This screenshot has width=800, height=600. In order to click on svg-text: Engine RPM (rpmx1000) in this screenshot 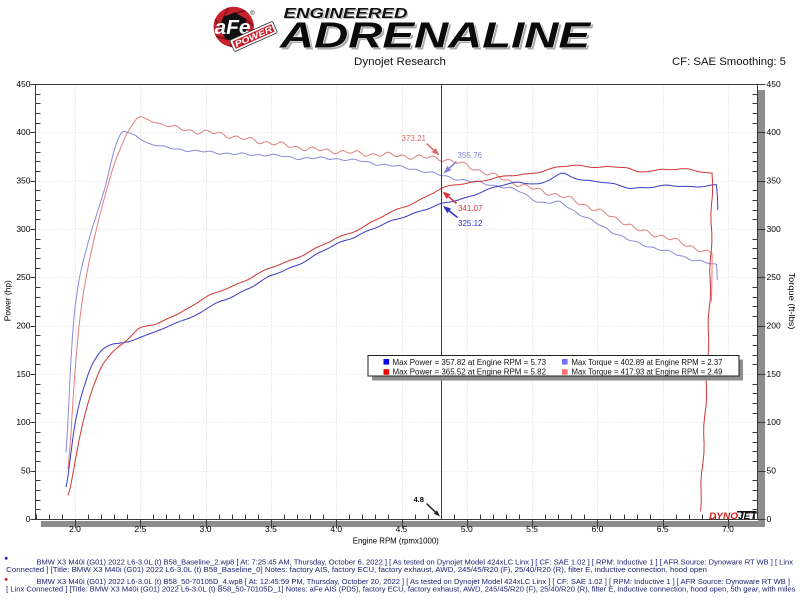, I will do `click(396, 541)`.